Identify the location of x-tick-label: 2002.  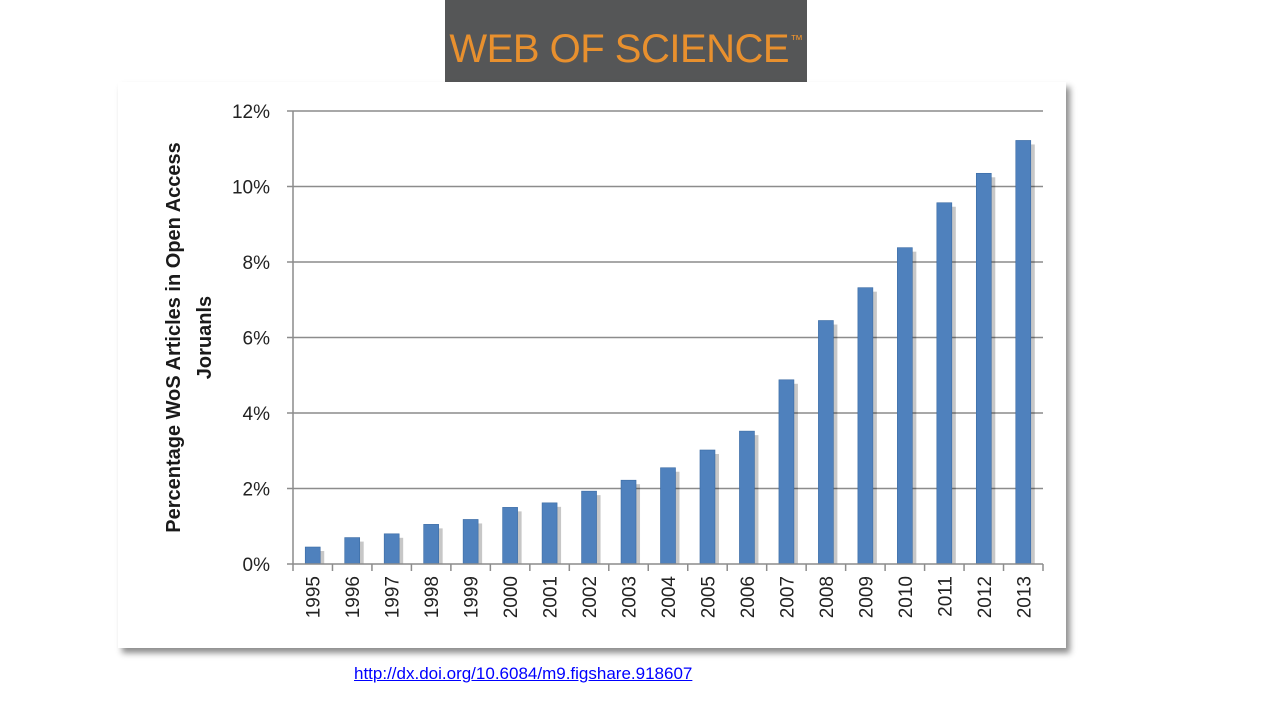
(590, 597).